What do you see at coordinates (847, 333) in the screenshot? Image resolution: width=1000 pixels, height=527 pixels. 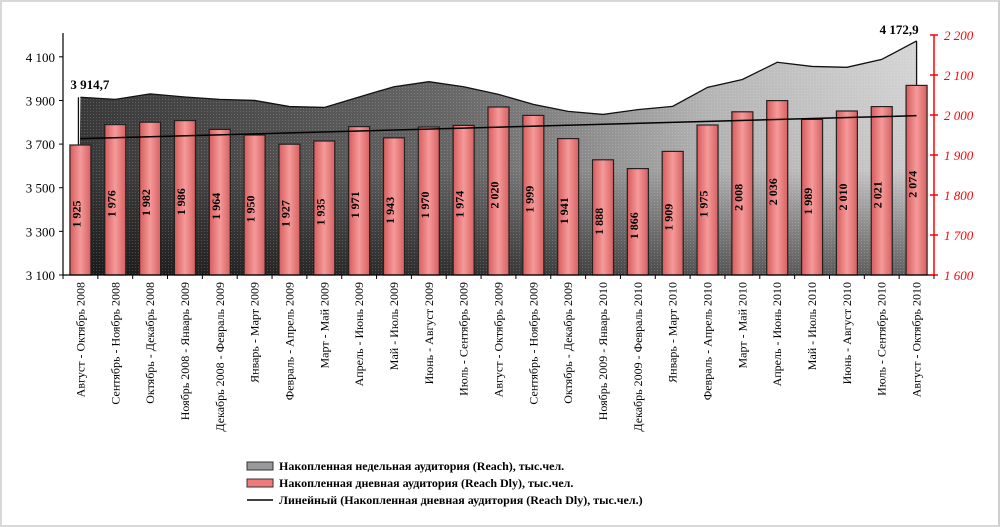 I see `x-category-label: Июнь - Август 2010` at bounding box center [847, 333].